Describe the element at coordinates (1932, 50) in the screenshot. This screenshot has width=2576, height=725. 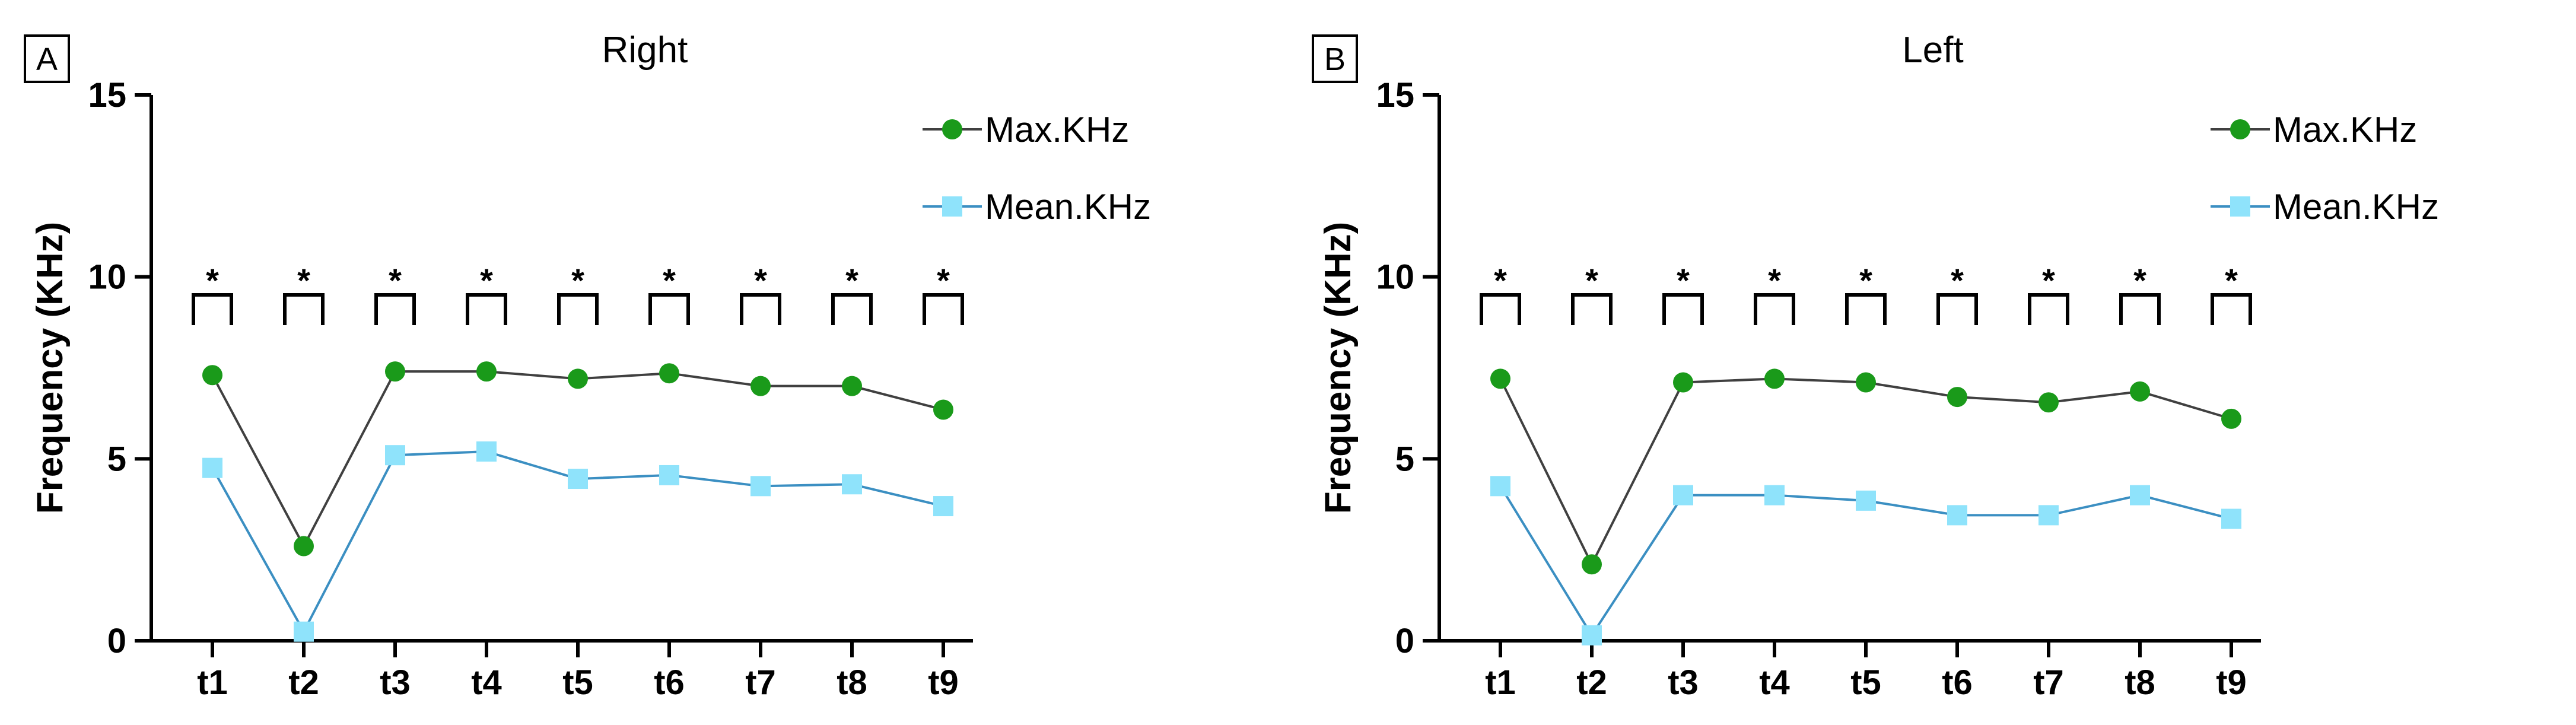
I see `chart-title: Left` at that location.